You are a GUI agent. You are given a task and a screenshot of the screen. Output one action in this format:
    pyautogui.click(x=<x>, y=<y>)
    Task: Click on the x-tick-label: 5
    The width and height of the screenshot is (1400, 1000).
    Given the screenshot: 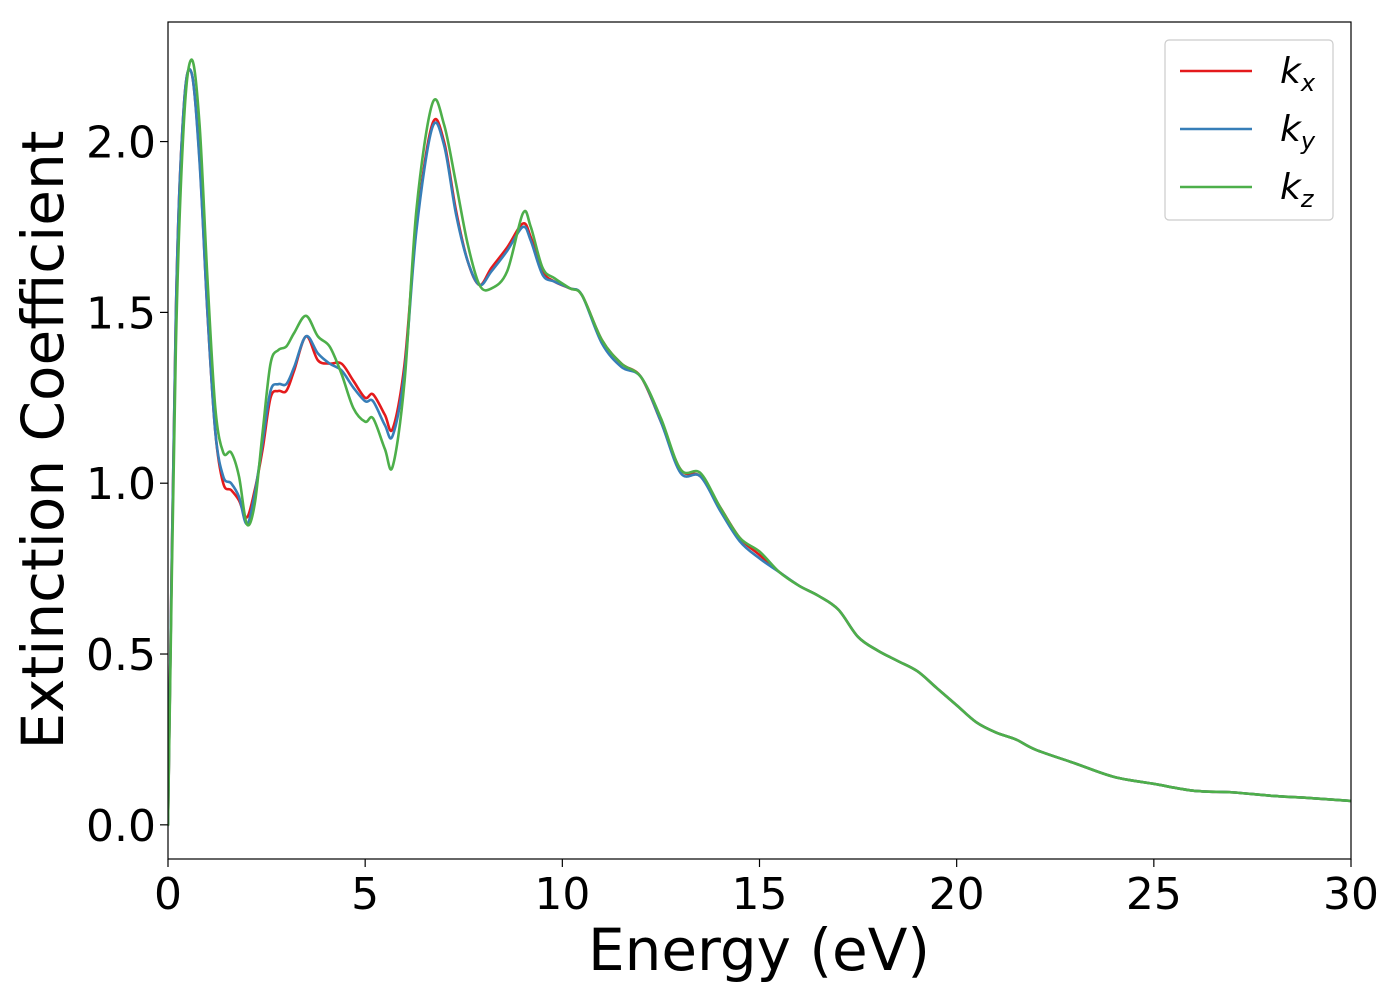 What is the action you would take?
    pyautogui.click(x=365, y=894)
    